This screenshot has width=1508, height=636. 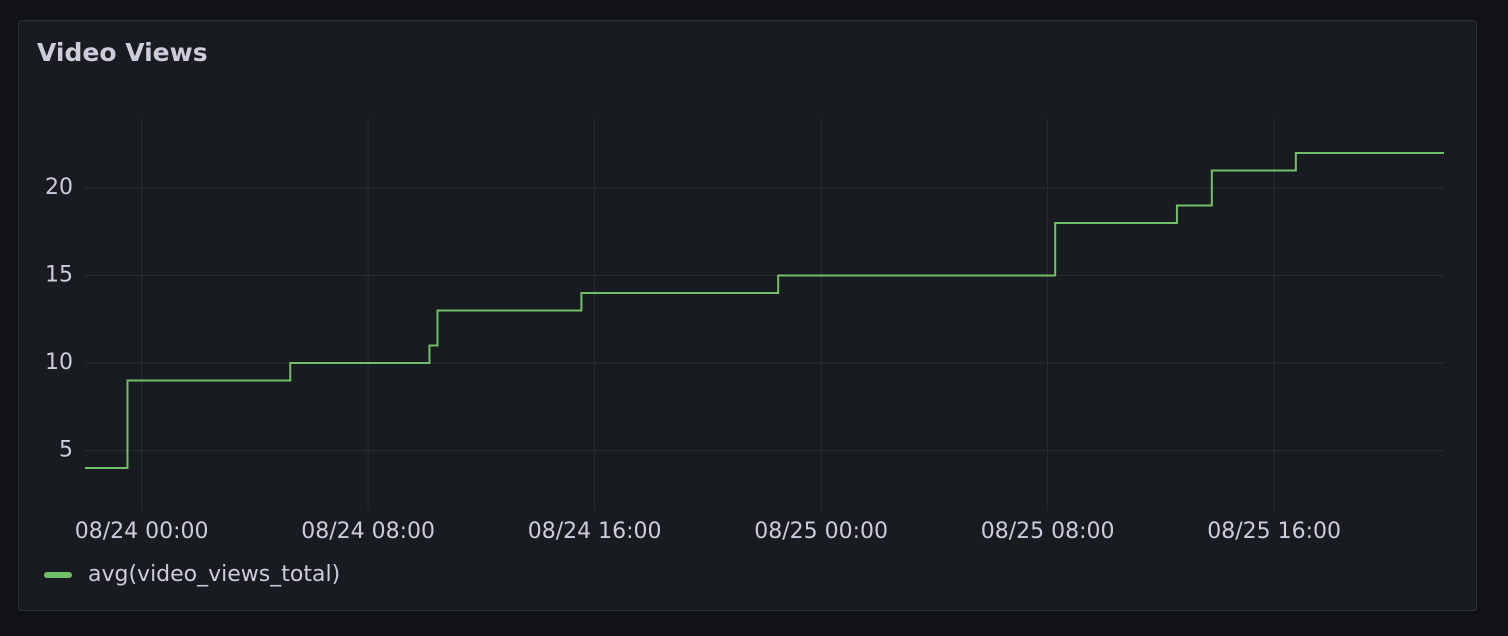 I want to click on y-tick-label: 5, so click(x=66, y=450).